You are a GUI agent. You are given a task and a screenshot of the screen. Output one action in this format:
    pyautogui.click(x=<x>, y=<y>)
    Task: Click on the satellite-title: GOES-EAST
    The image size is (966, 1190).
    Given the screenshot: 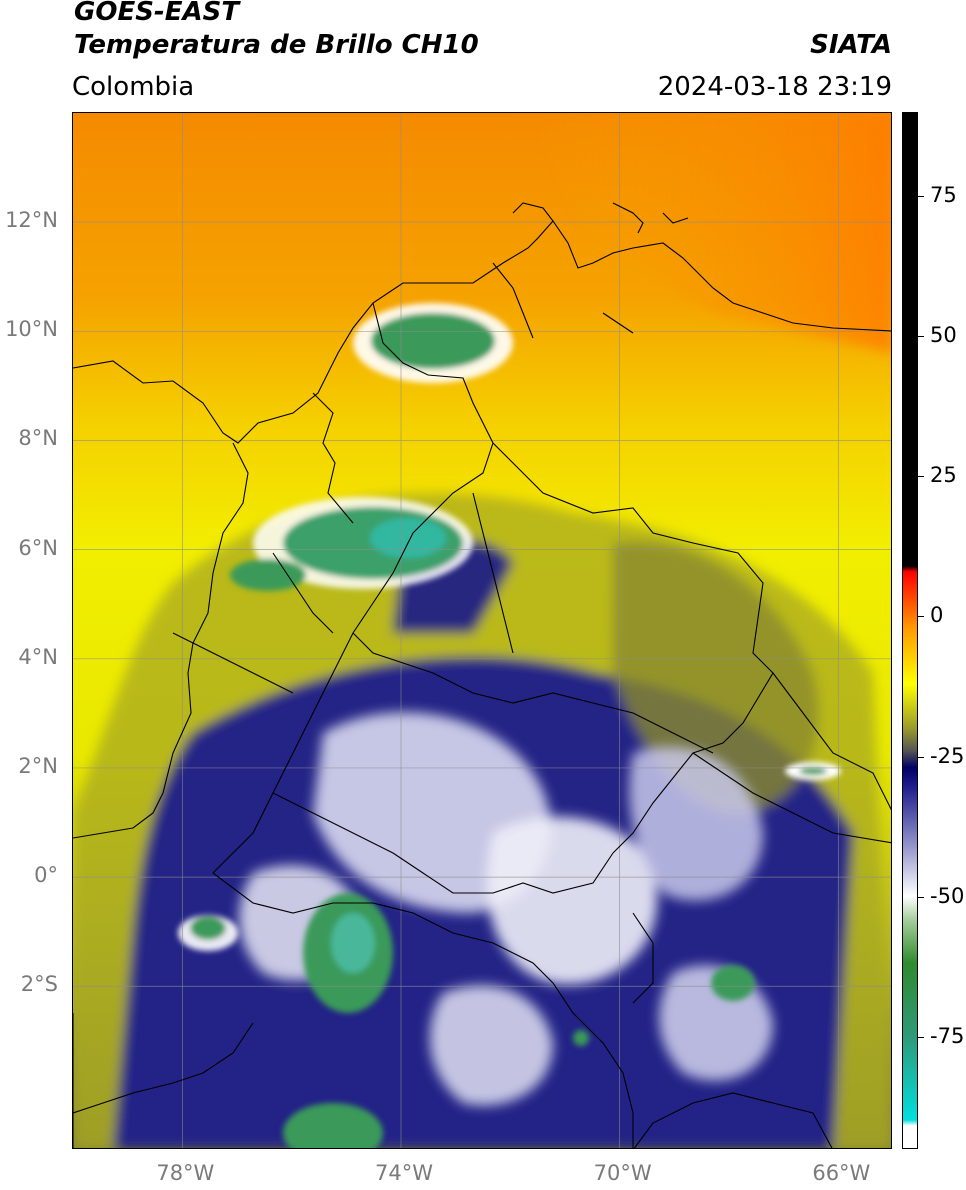 What is the action you would take?
    pyautogui.click(x=157, y=13)
    